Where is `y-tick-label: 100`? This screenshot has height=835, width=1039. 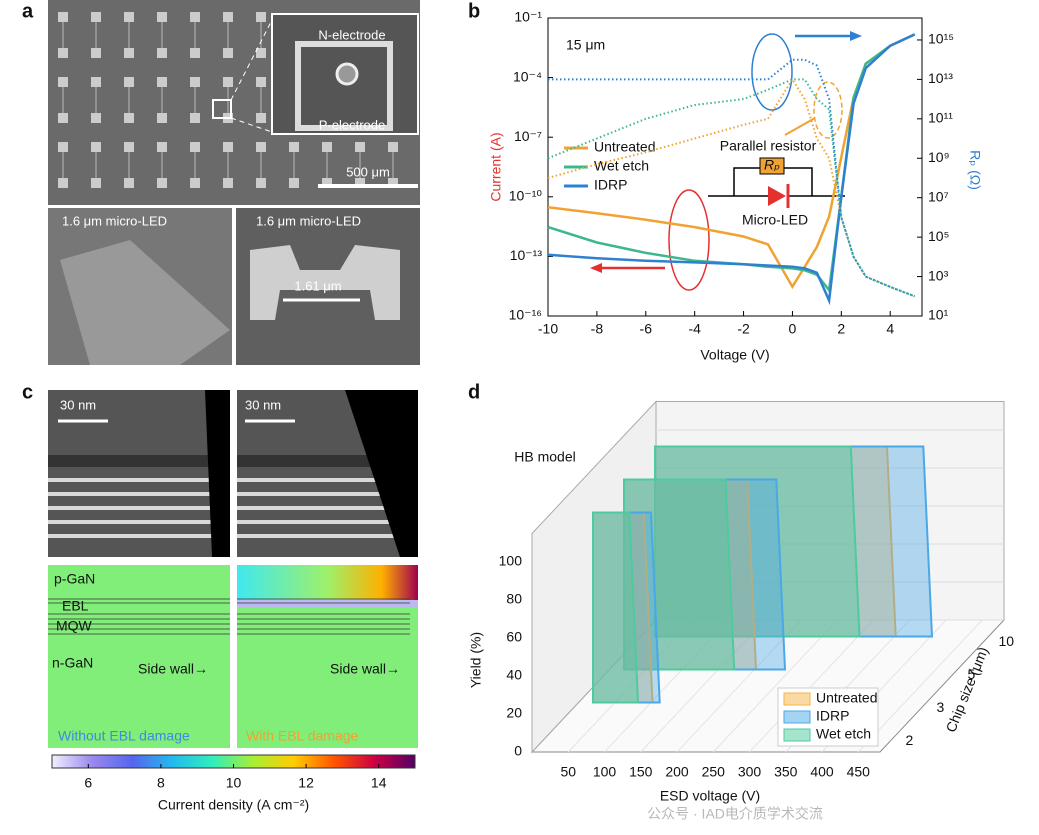
y-tick-label: 100 is located at coordinates (511, 561).